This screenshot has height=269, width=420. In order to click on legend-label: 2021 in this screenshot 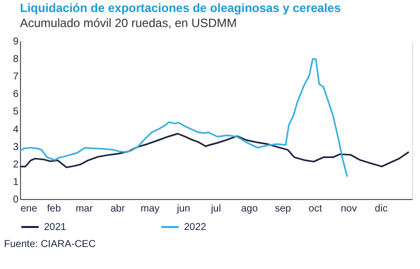, I will do `click(55, 227)`.